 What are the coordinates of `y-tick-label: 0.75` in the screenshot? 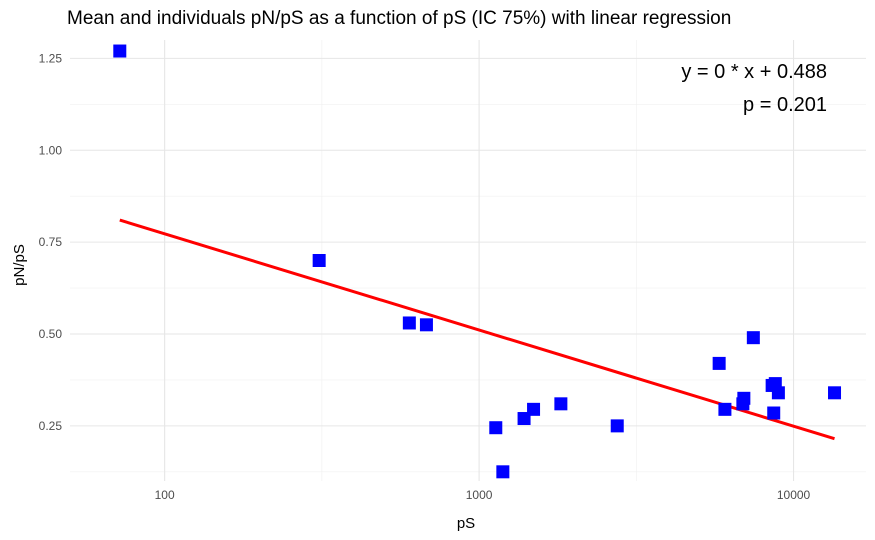 It's located at (51, 242).